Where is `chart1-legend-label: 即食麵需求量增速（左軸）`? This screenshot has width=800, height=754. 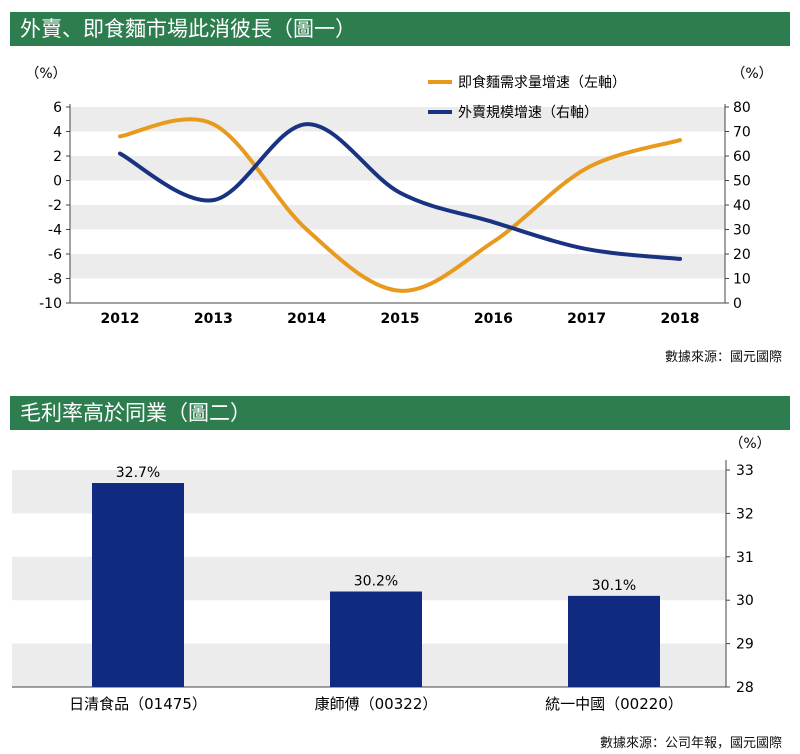 chart1-legend-label: 即食麵需求量增速（左軸） is located at coordinates (542, 82).